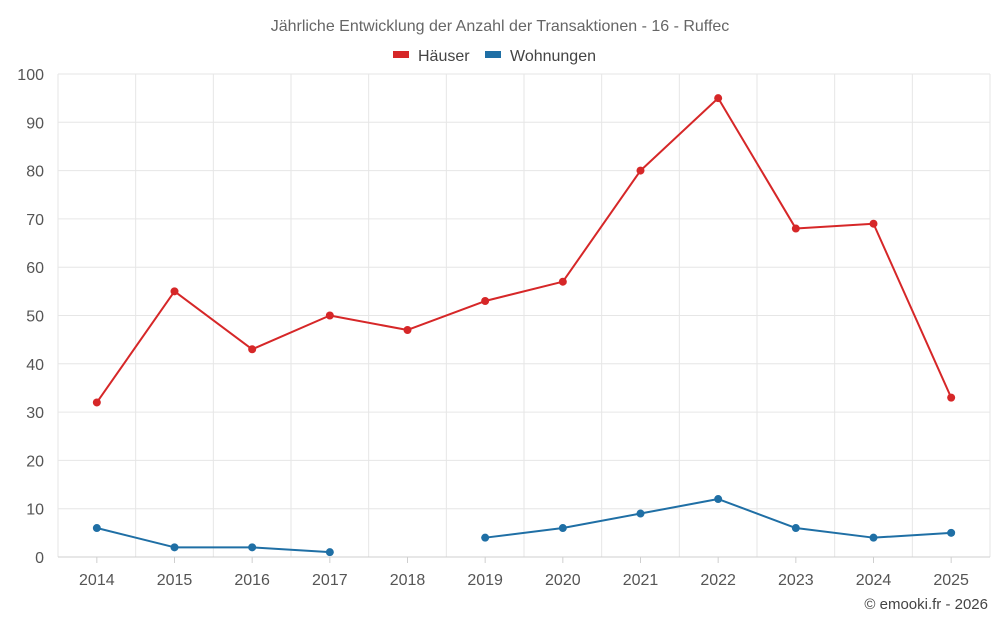 Image resolution: width=1000 pixels, height=625 pixels. I want to click on x-tick-label: 2015, so click(175, 580).